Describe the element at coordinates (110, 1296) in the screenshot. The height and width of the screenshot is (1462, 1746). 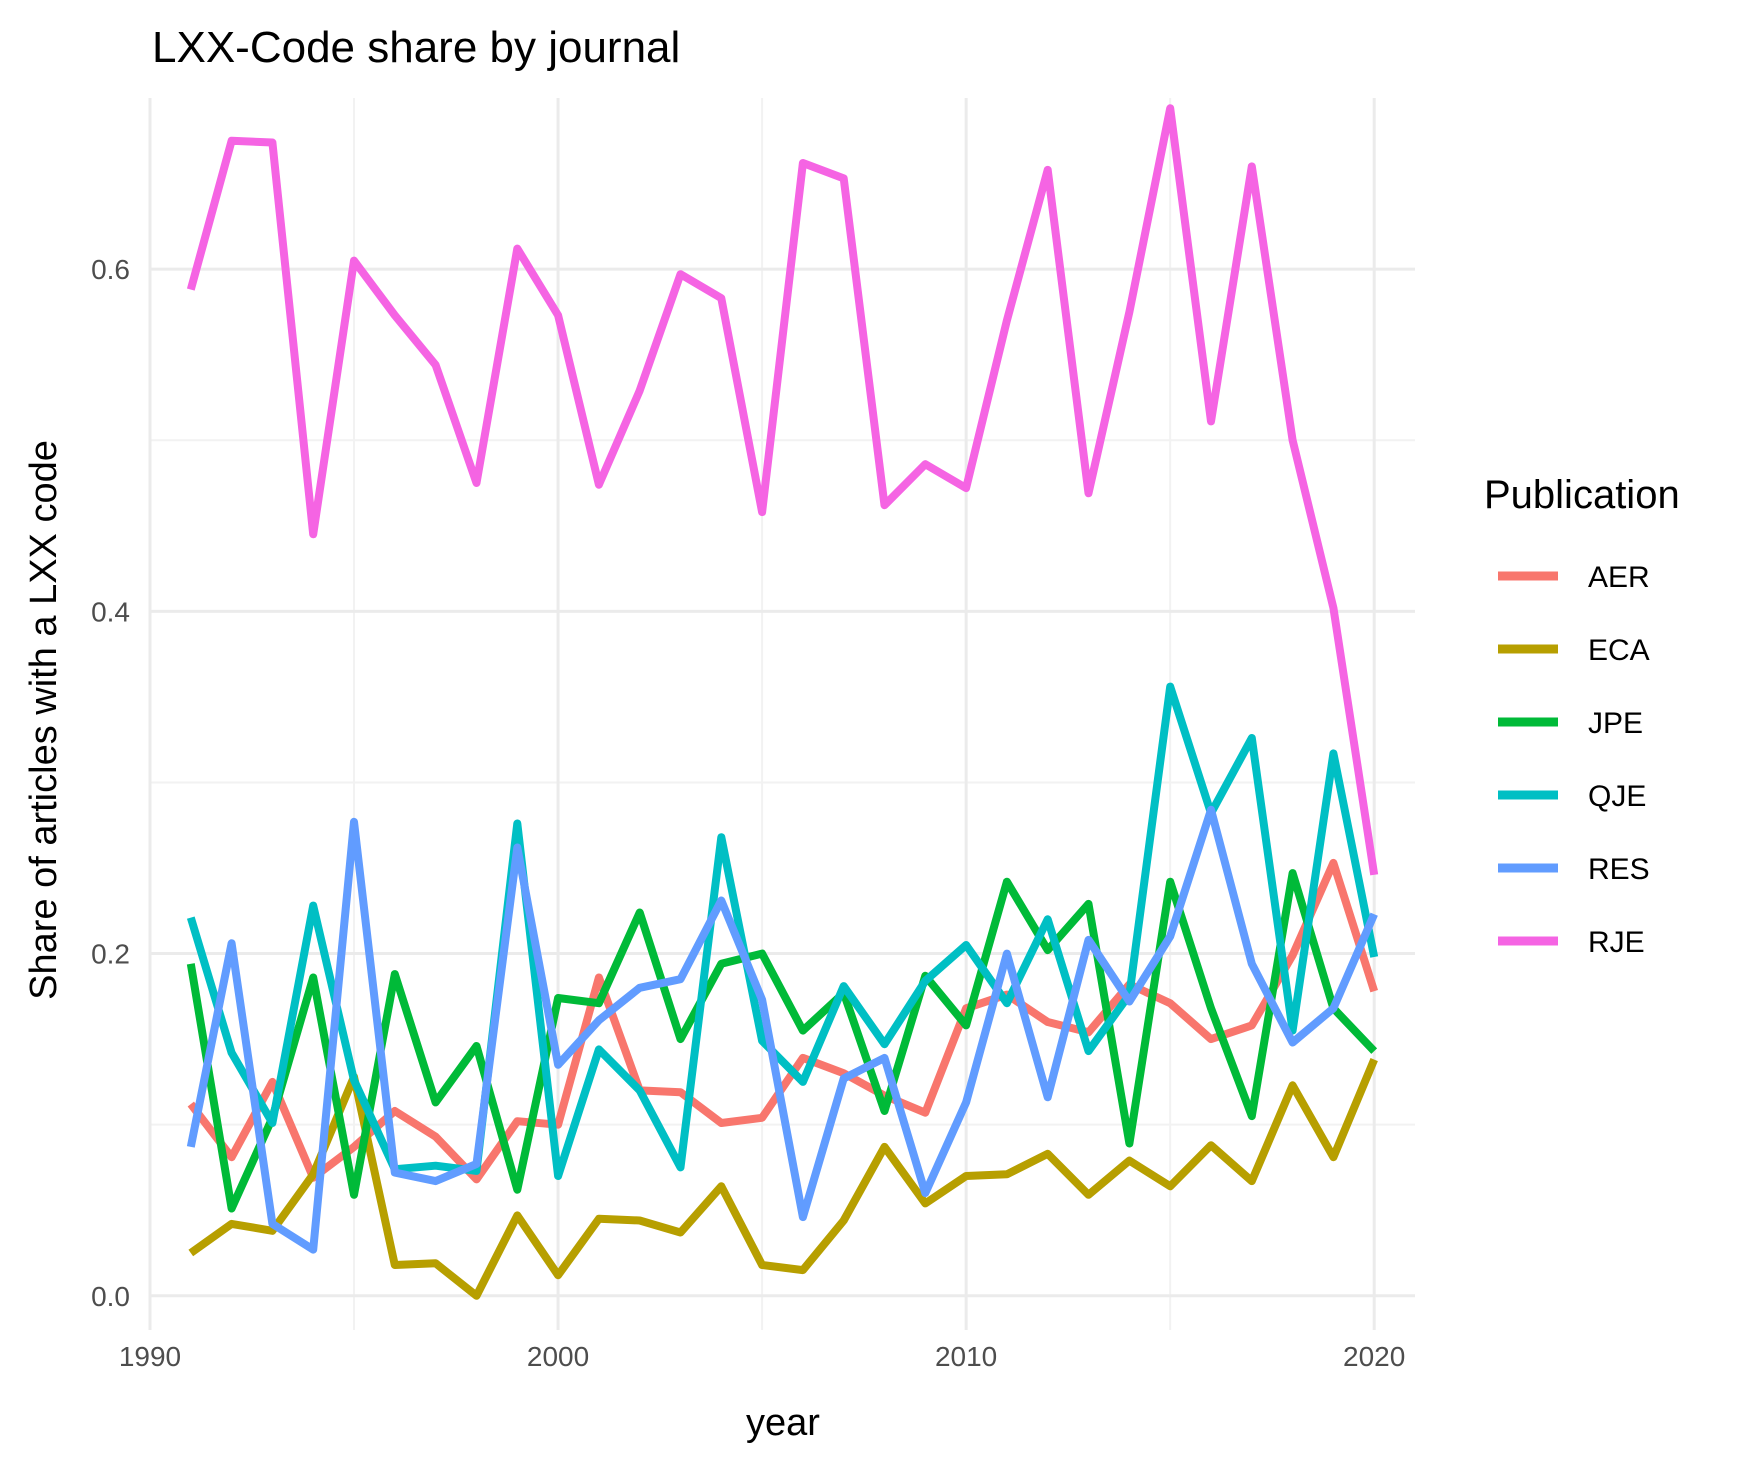
I see `y-tick-label: 0.0` at that location.